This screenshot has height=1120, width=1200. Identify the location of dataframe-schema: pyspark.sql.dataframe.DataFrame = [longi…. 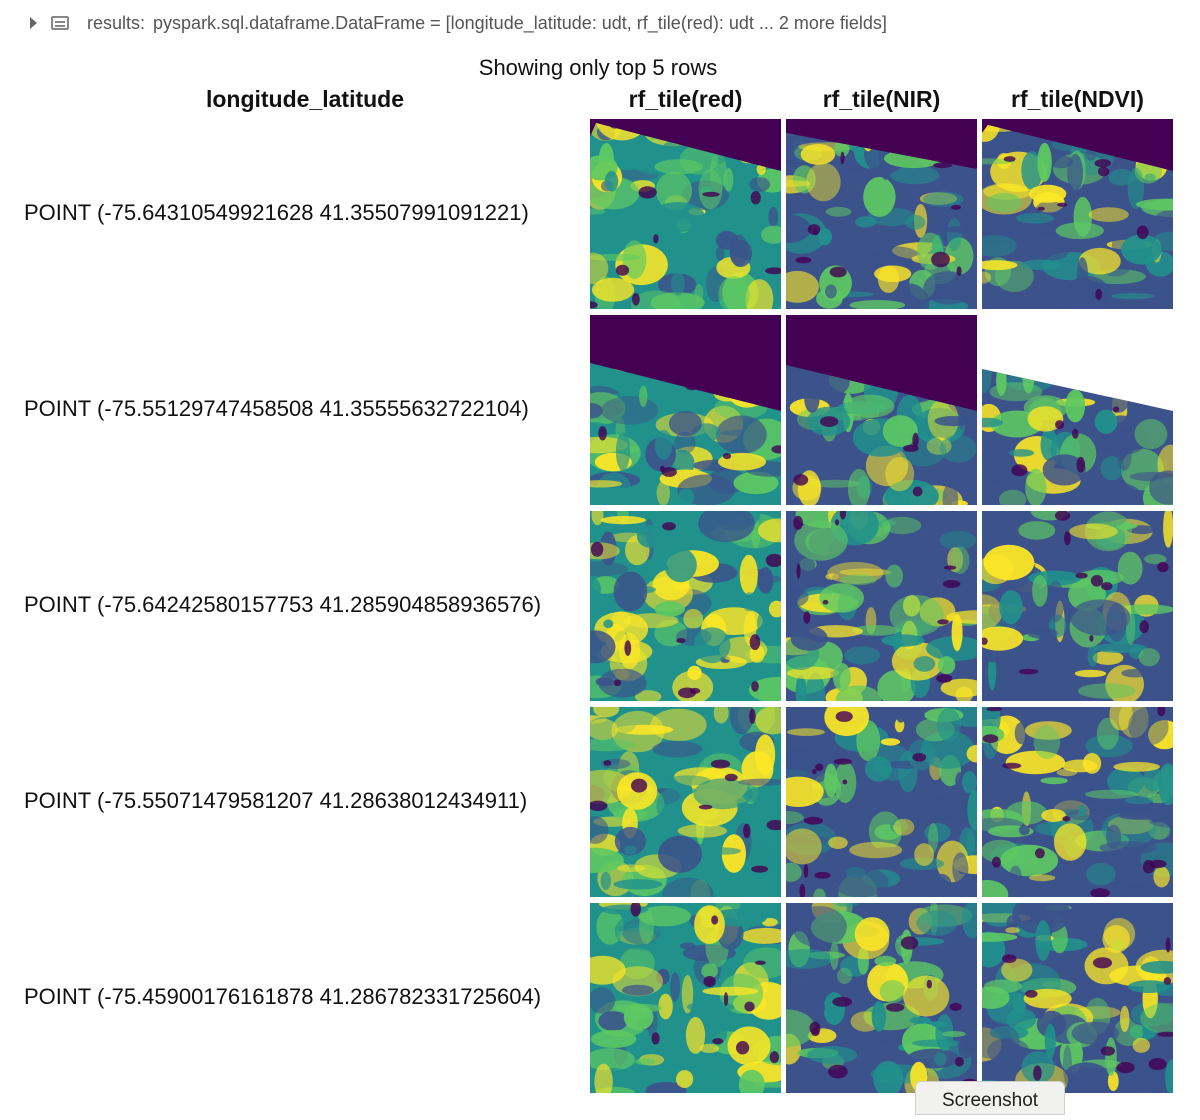
(520, 22).